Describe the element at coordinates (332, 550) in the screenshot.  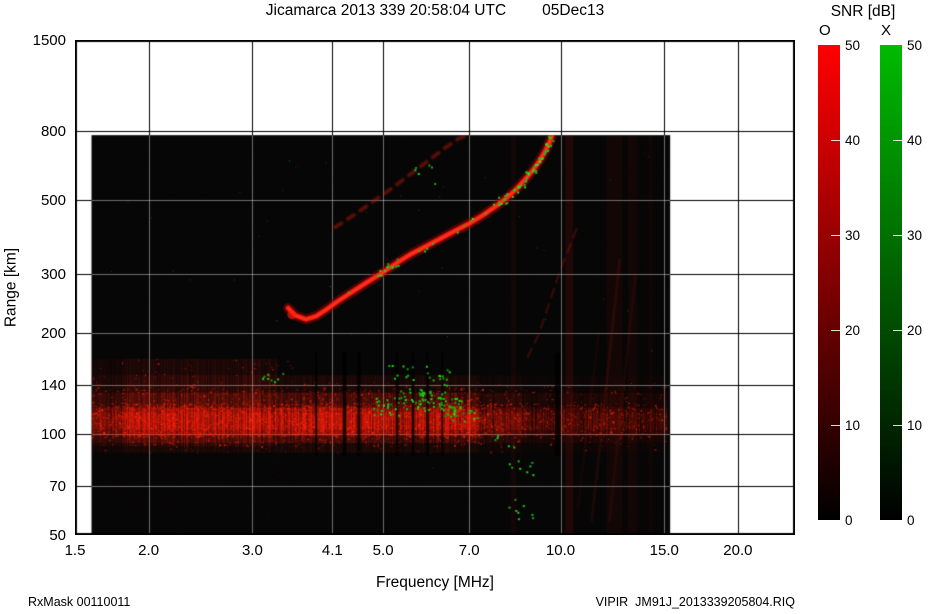
I see `x-tick-label: 4.1` at that location.